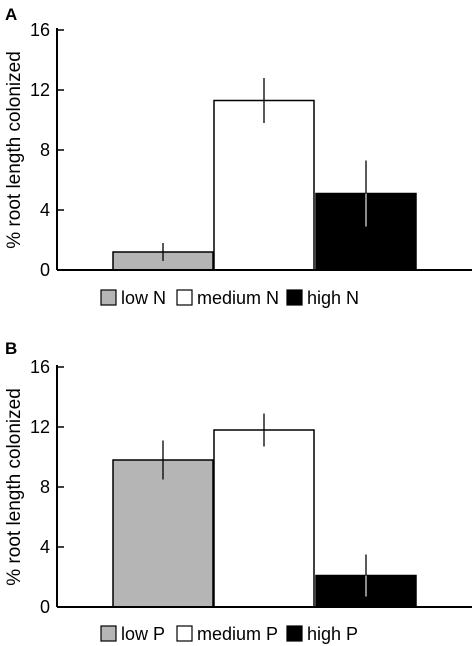 This screenshot has width=474, height=646. I want to click on legend-label: low P, so click(143, 634).